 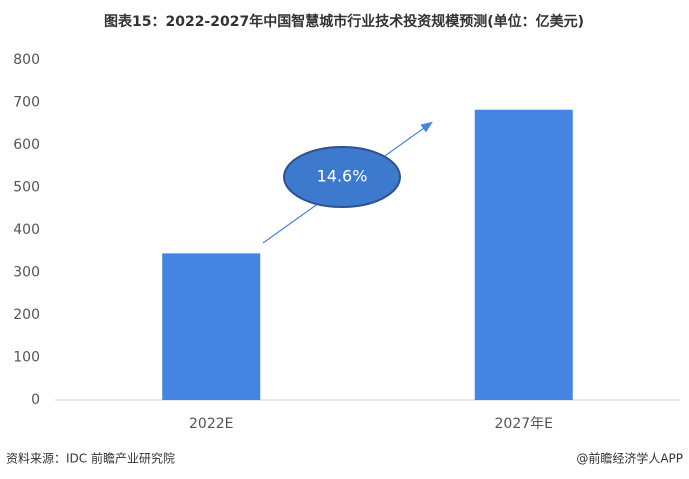 I want to click on y-tick-label: 600, so click(x=26, y=145).